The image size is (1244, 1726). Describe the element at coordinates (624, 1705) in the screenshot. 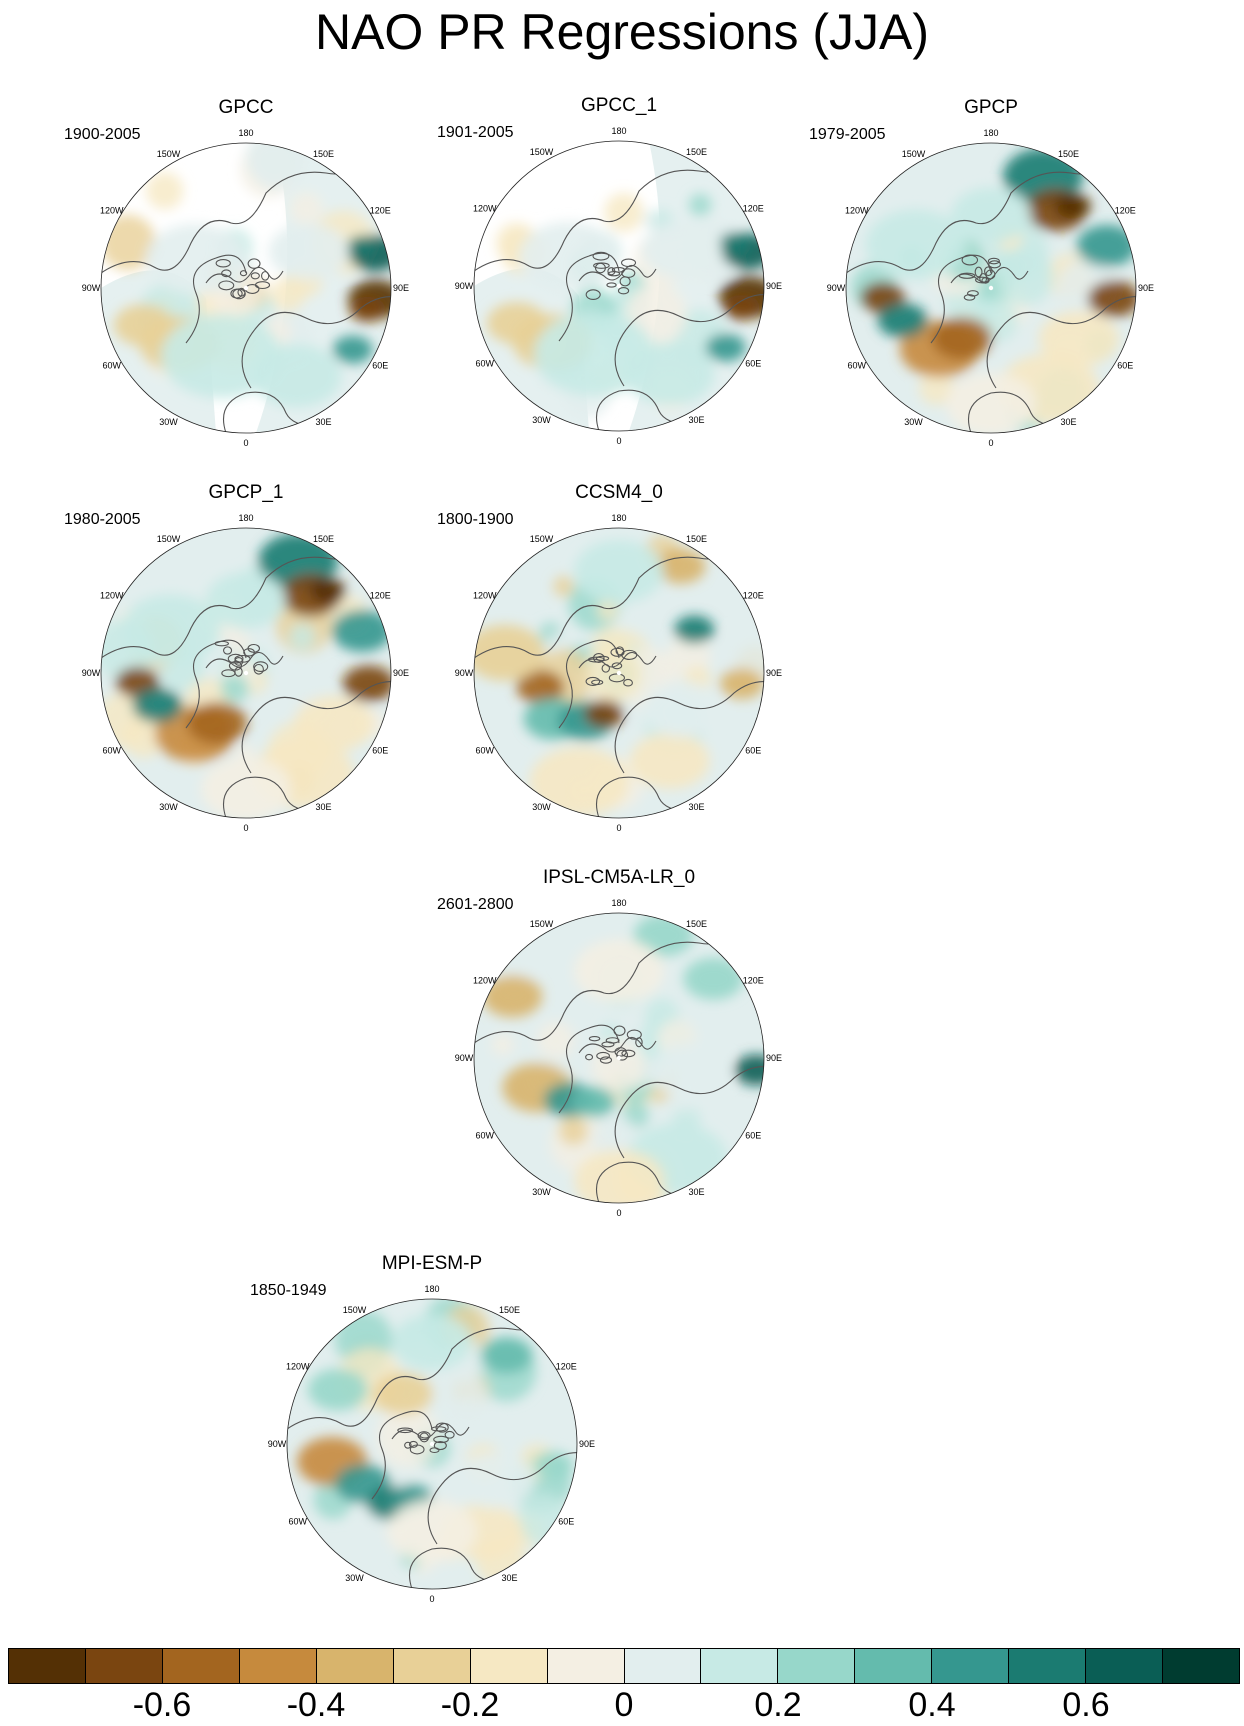

I see `colorbar-tick-label: 0` at that location.